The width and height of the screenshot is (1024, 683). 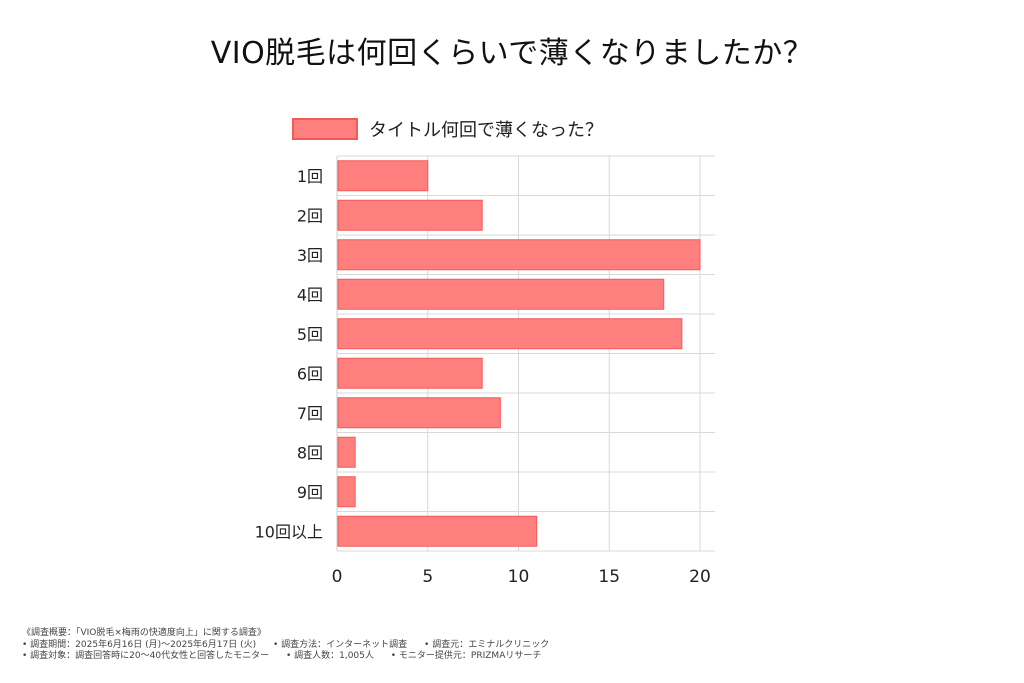 What do you see at coordinates (486, 130) in the screenshot?
I see `legend-label: タイトル何回で薄くなった？` at bounding box center [486, 130].